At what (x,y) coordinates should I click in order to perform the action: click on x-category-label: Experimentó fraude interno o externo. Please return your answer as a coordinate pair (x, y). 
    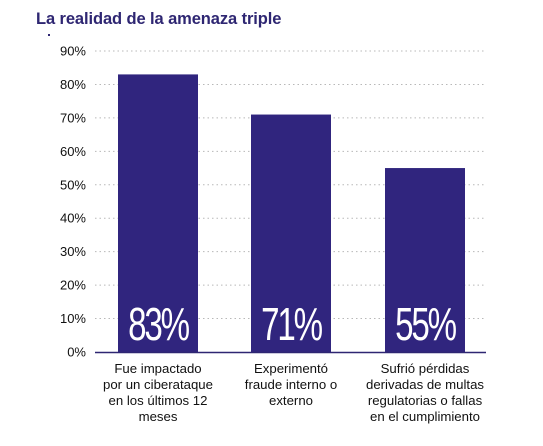
    Looking at the image, I should click on (291, 385).